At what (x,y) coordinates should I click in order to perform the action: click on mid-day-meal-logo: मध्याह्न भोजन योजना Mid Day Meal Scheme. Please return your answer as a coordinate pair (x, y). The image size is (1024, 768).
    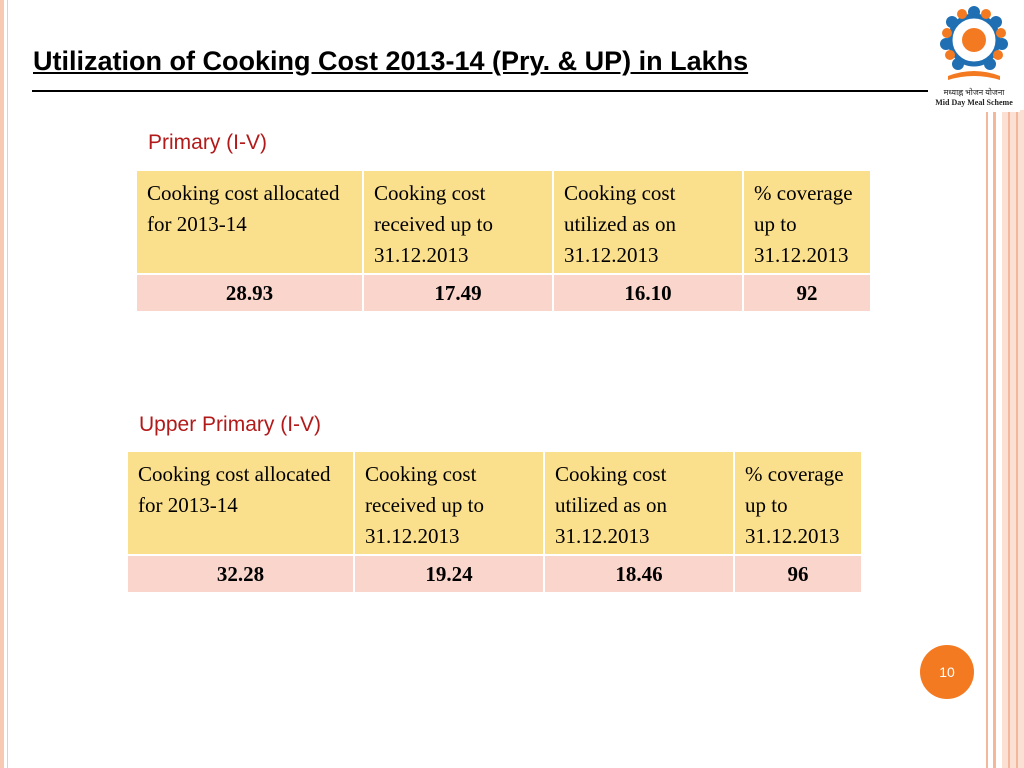
    Looking at the image, I should click on (974, 56).